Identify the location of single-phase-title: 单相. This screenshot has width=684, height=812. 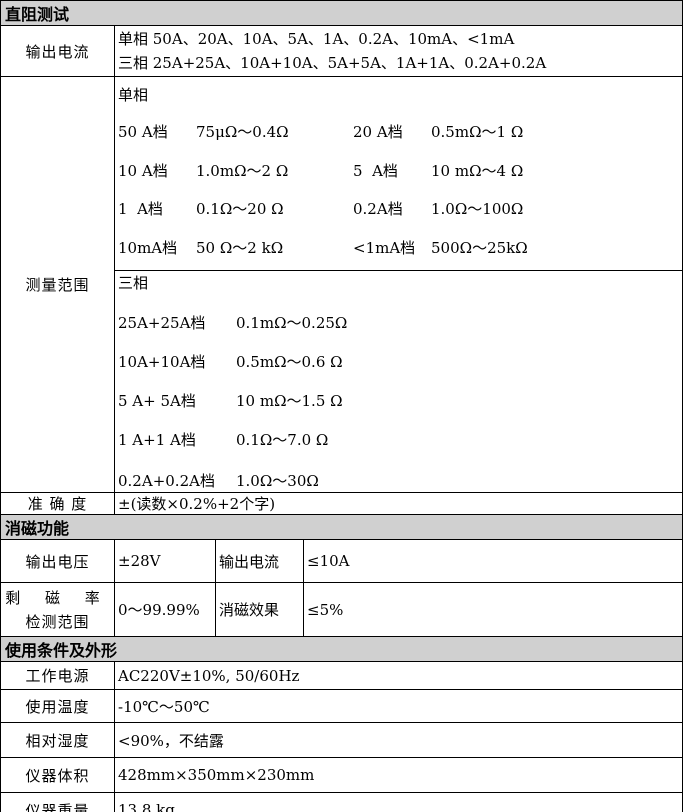
(133, 95).